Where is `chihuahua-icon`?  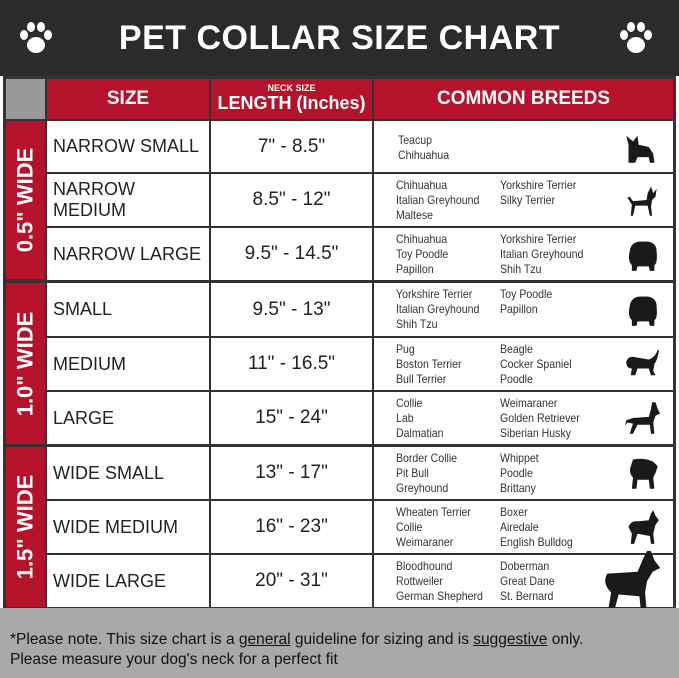
chihuahua-icon is located at coordinates (642, 201).